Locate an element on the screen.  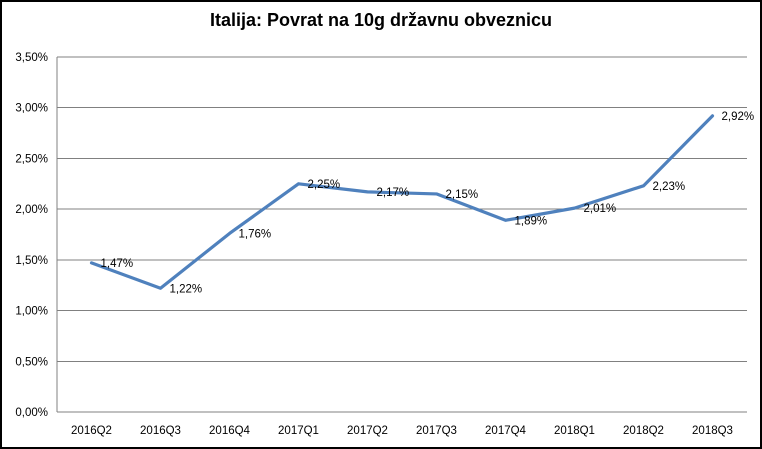
y-tick-label: 0,50% is located at coordinates (31, 362).